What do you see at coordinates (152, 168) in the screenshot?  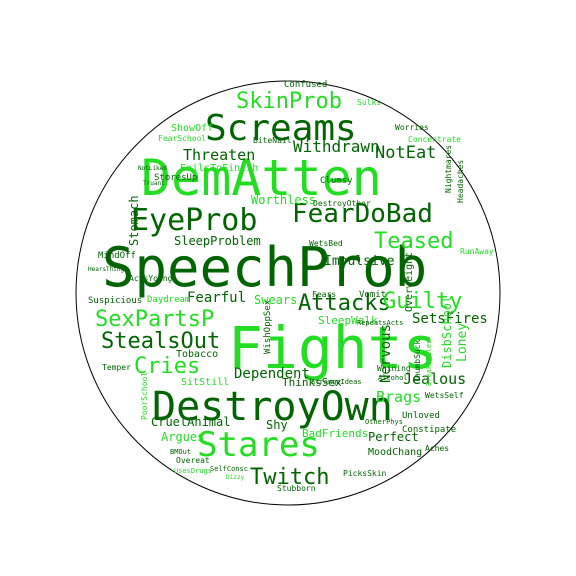 I see `word-notliked: NotLiked` at bounding box center [152, 168].